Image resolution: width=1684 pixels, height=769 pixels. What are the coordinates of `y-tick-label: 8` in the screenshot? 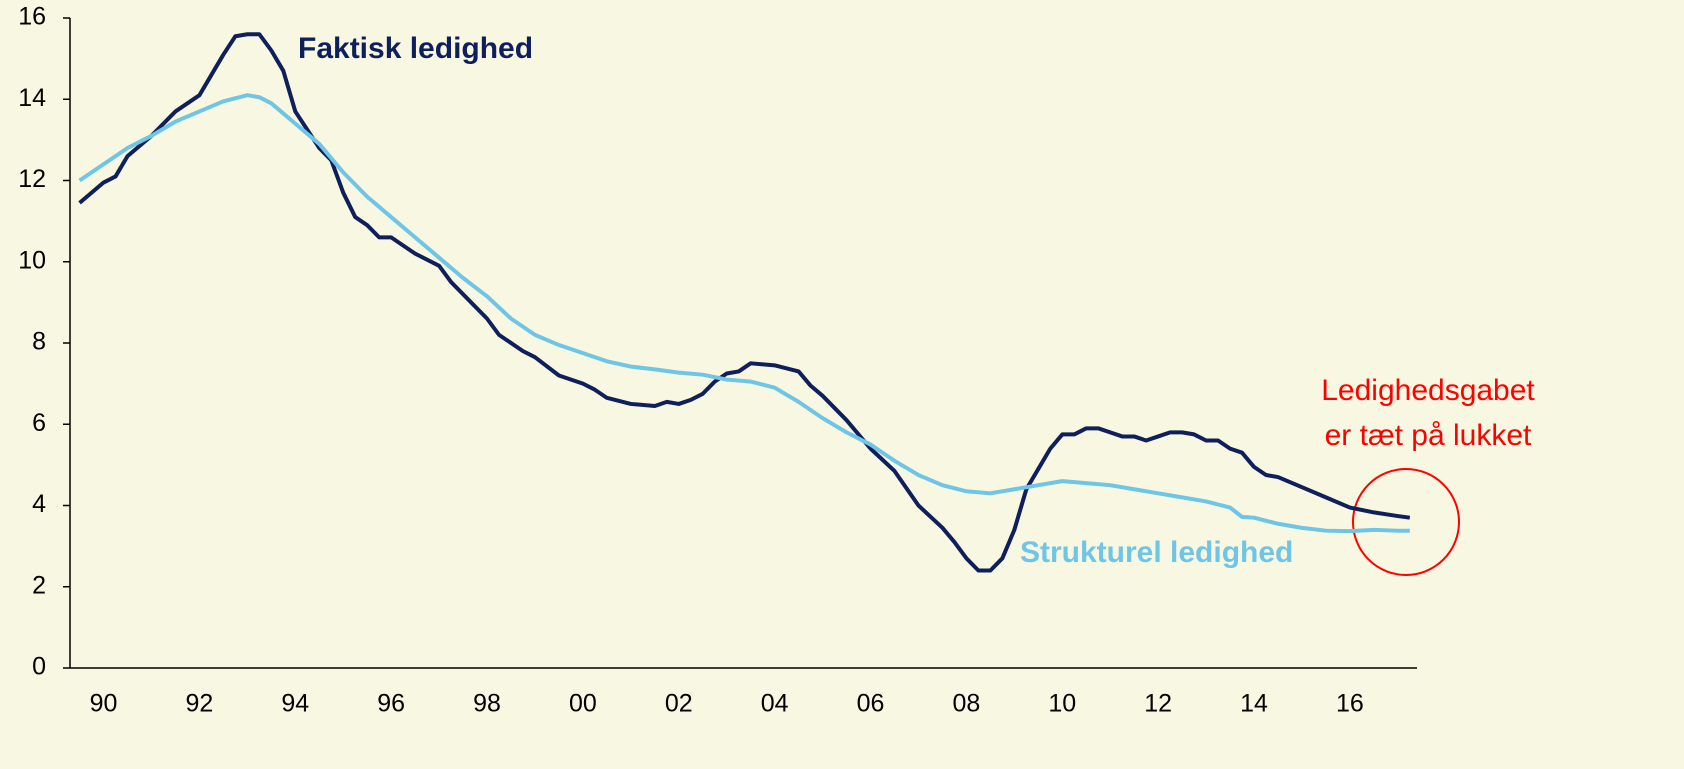 It's located at (39, 342).